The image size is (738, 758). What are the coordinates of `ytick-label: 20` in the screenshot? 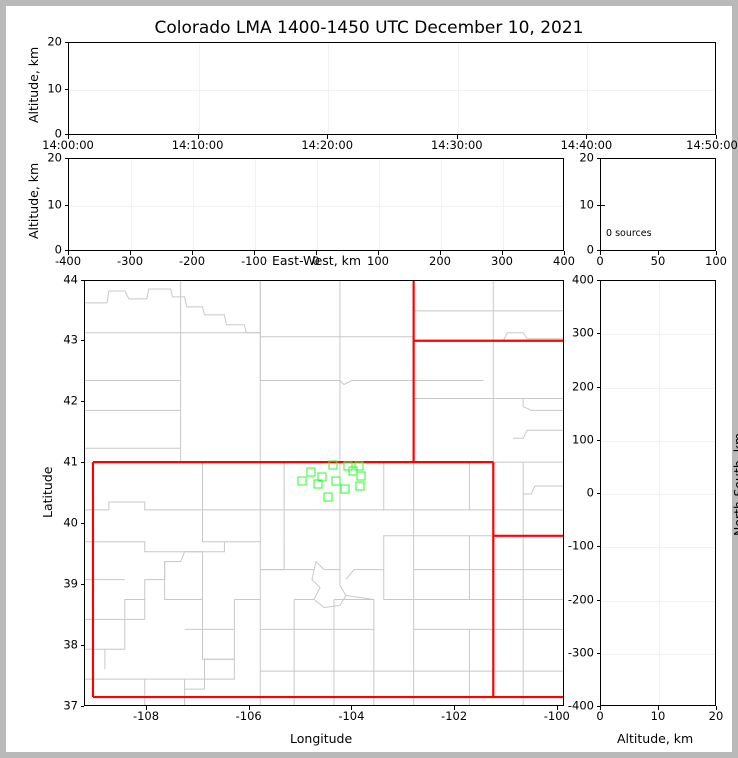 It's located at (586, 157).